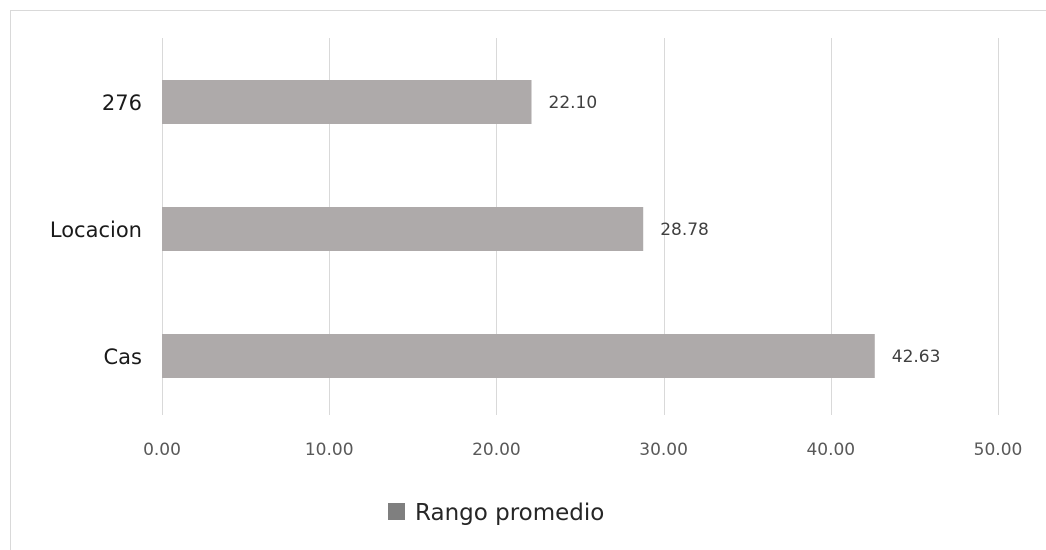 This screenshot has width=1046, height=550. I want to click on category-labels: 276 Locacion Cas, so click(96, 230).